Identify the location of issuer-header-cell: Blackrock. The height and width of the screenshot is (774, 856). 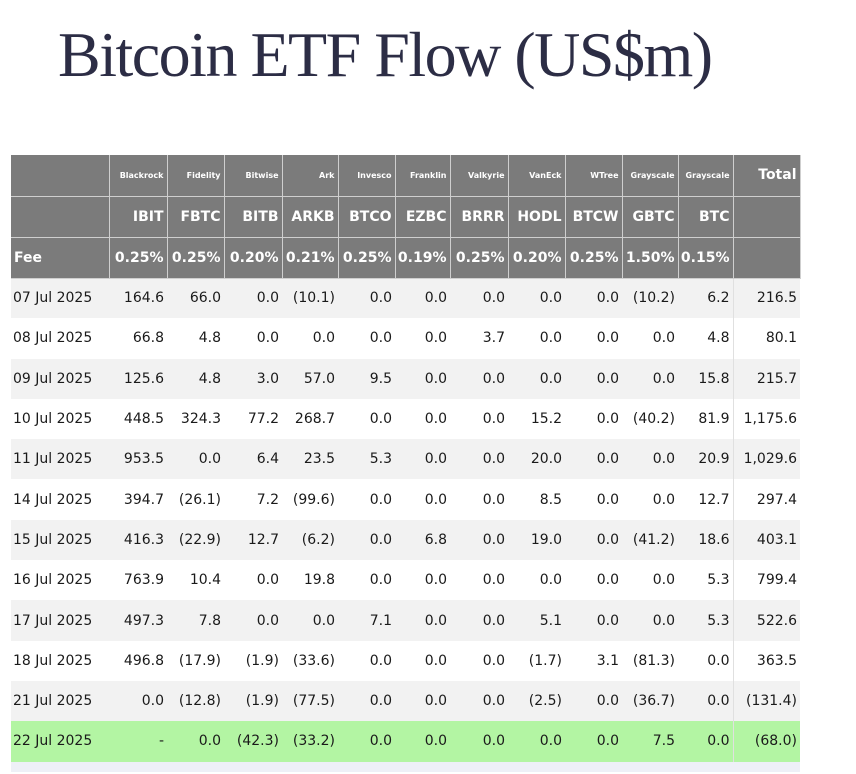
(138, 176).